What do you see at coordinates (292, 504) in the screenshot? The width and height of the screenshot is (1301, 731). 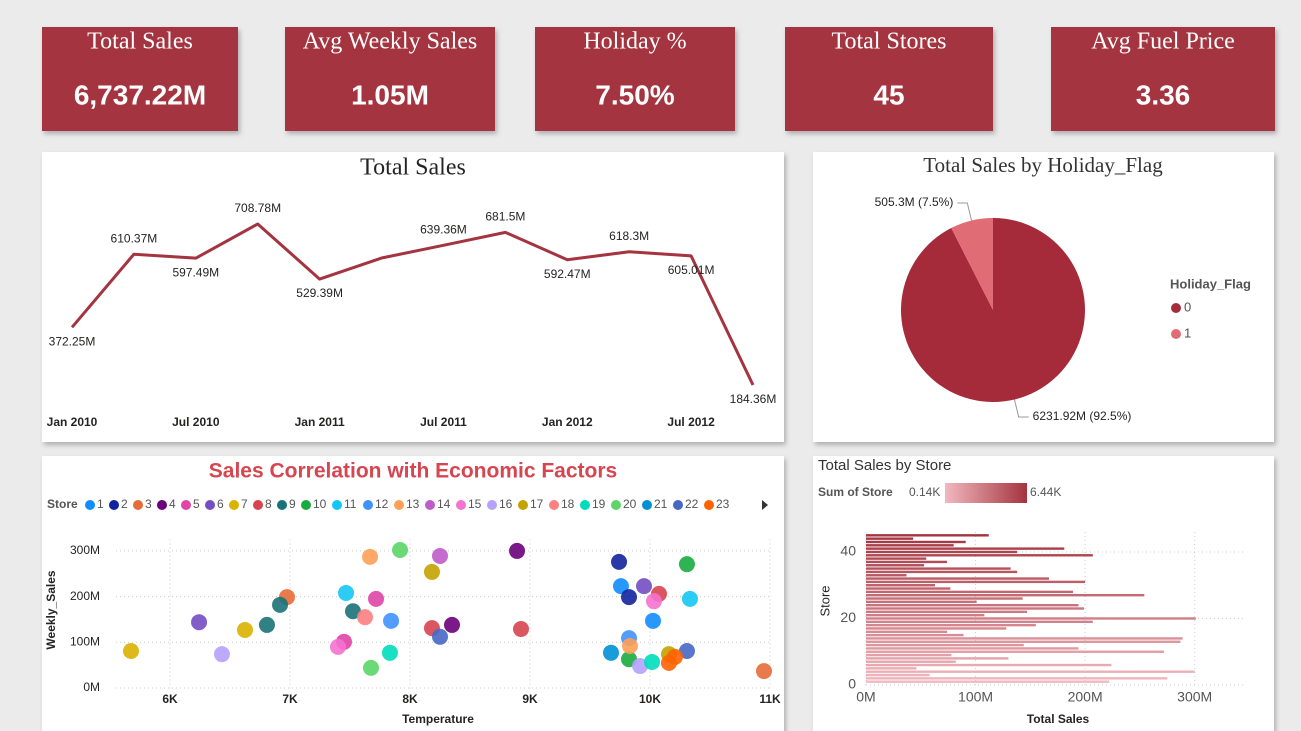 I see `legend-label: 9` at bounding box center [292, 504].